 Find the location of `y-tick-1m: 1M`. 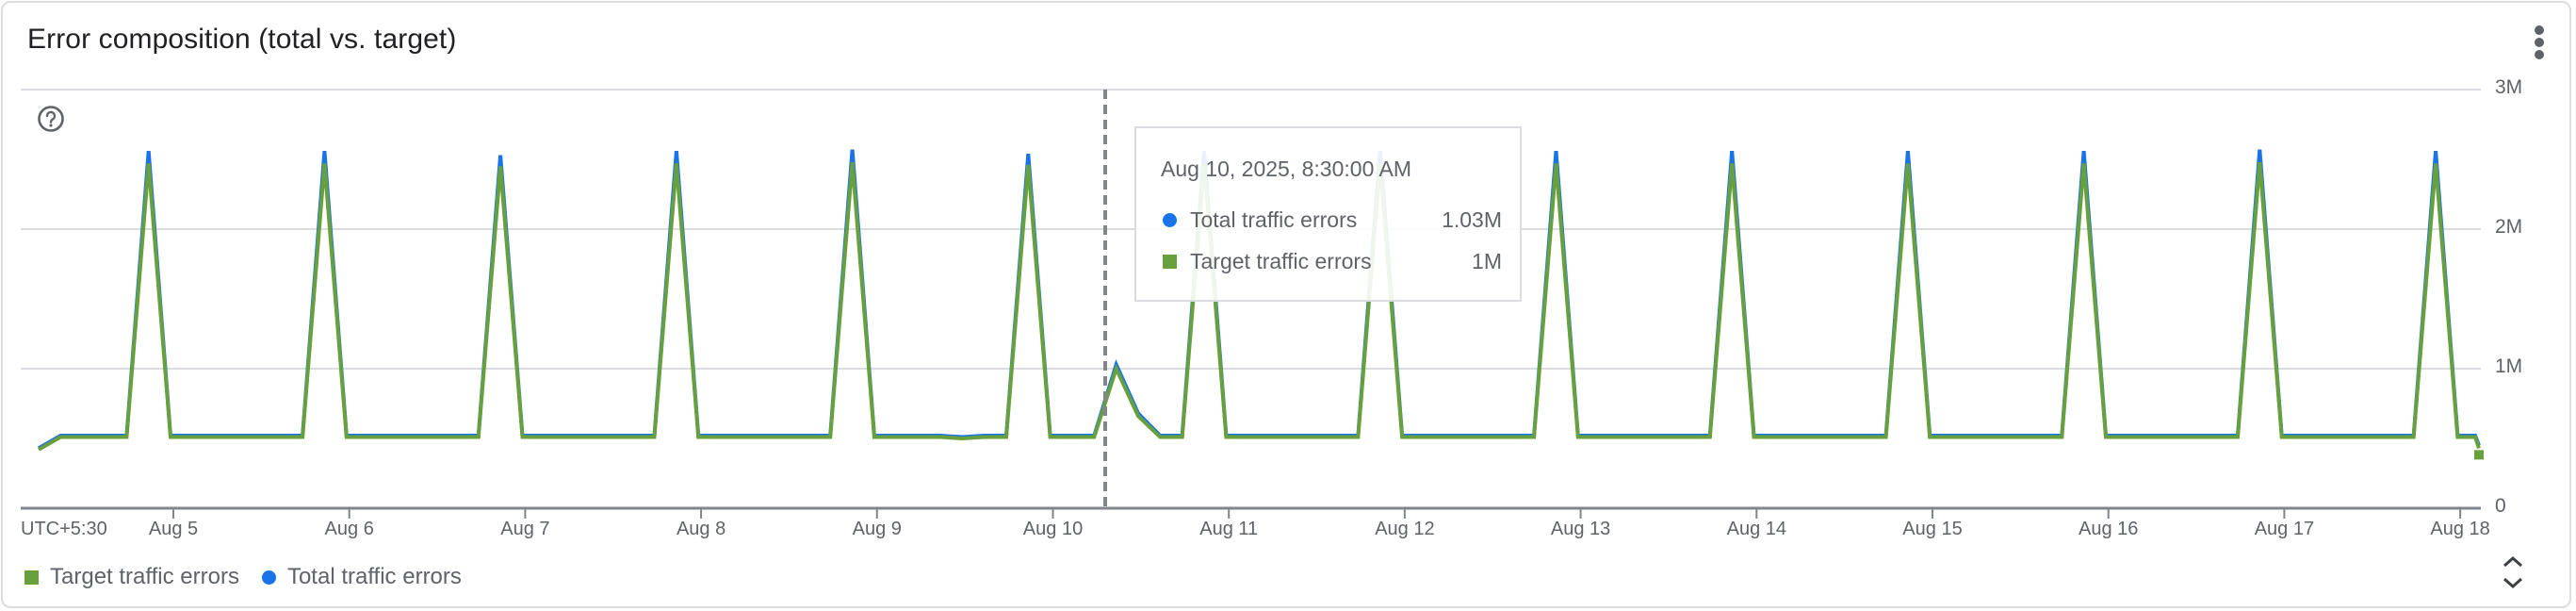

y-tick-1m: 1M is located at coordinates (2509, 366).